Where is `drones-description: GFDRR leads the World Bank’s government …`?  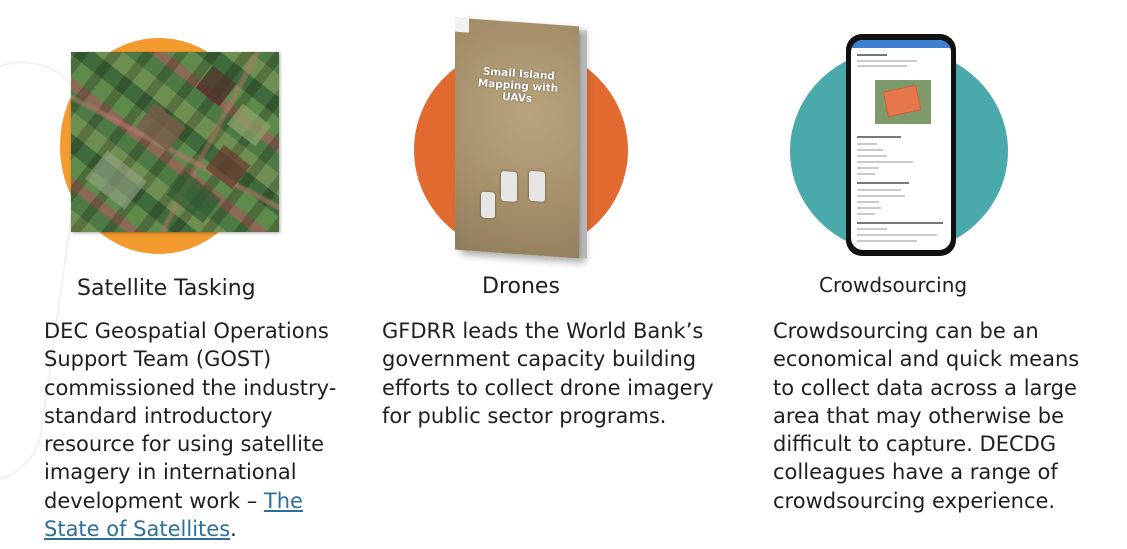
drones-description: GFDRR leads the World Bank’s government … is located at coordinates (557, 373).